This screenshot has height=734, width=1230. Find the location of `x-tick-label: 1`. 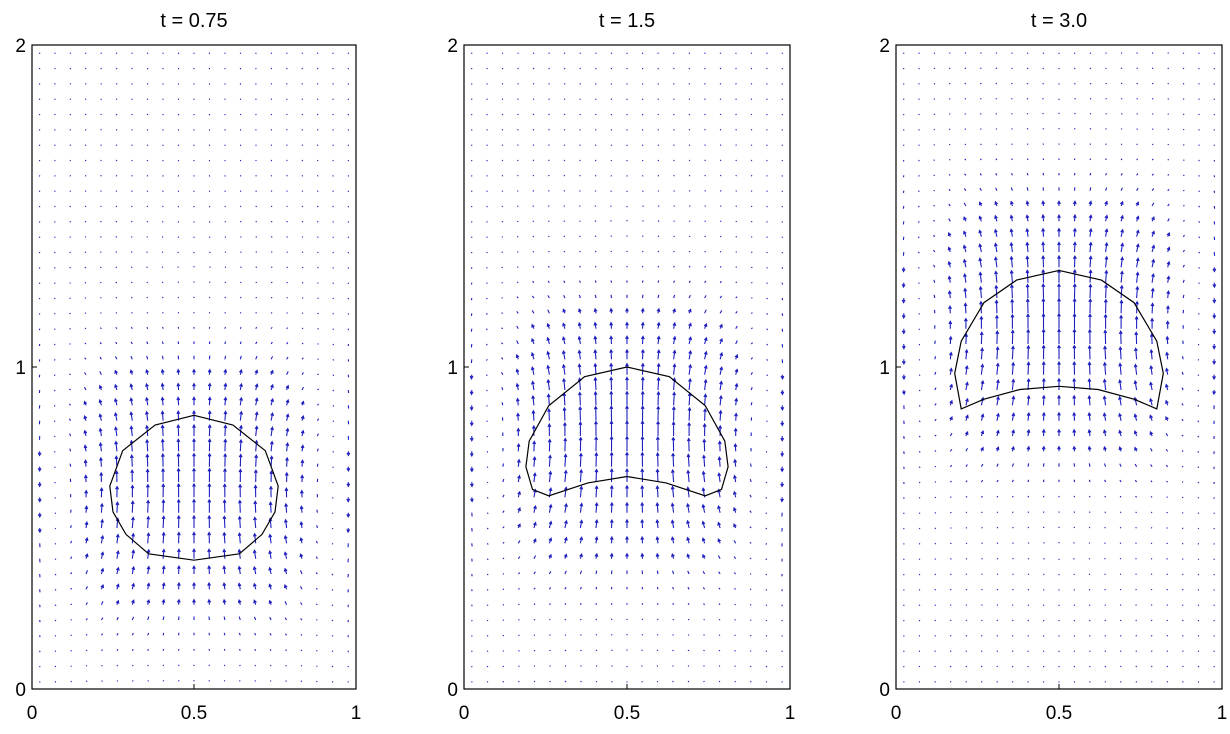

x-tick-label: 1 is located at coordinates (790, 713).